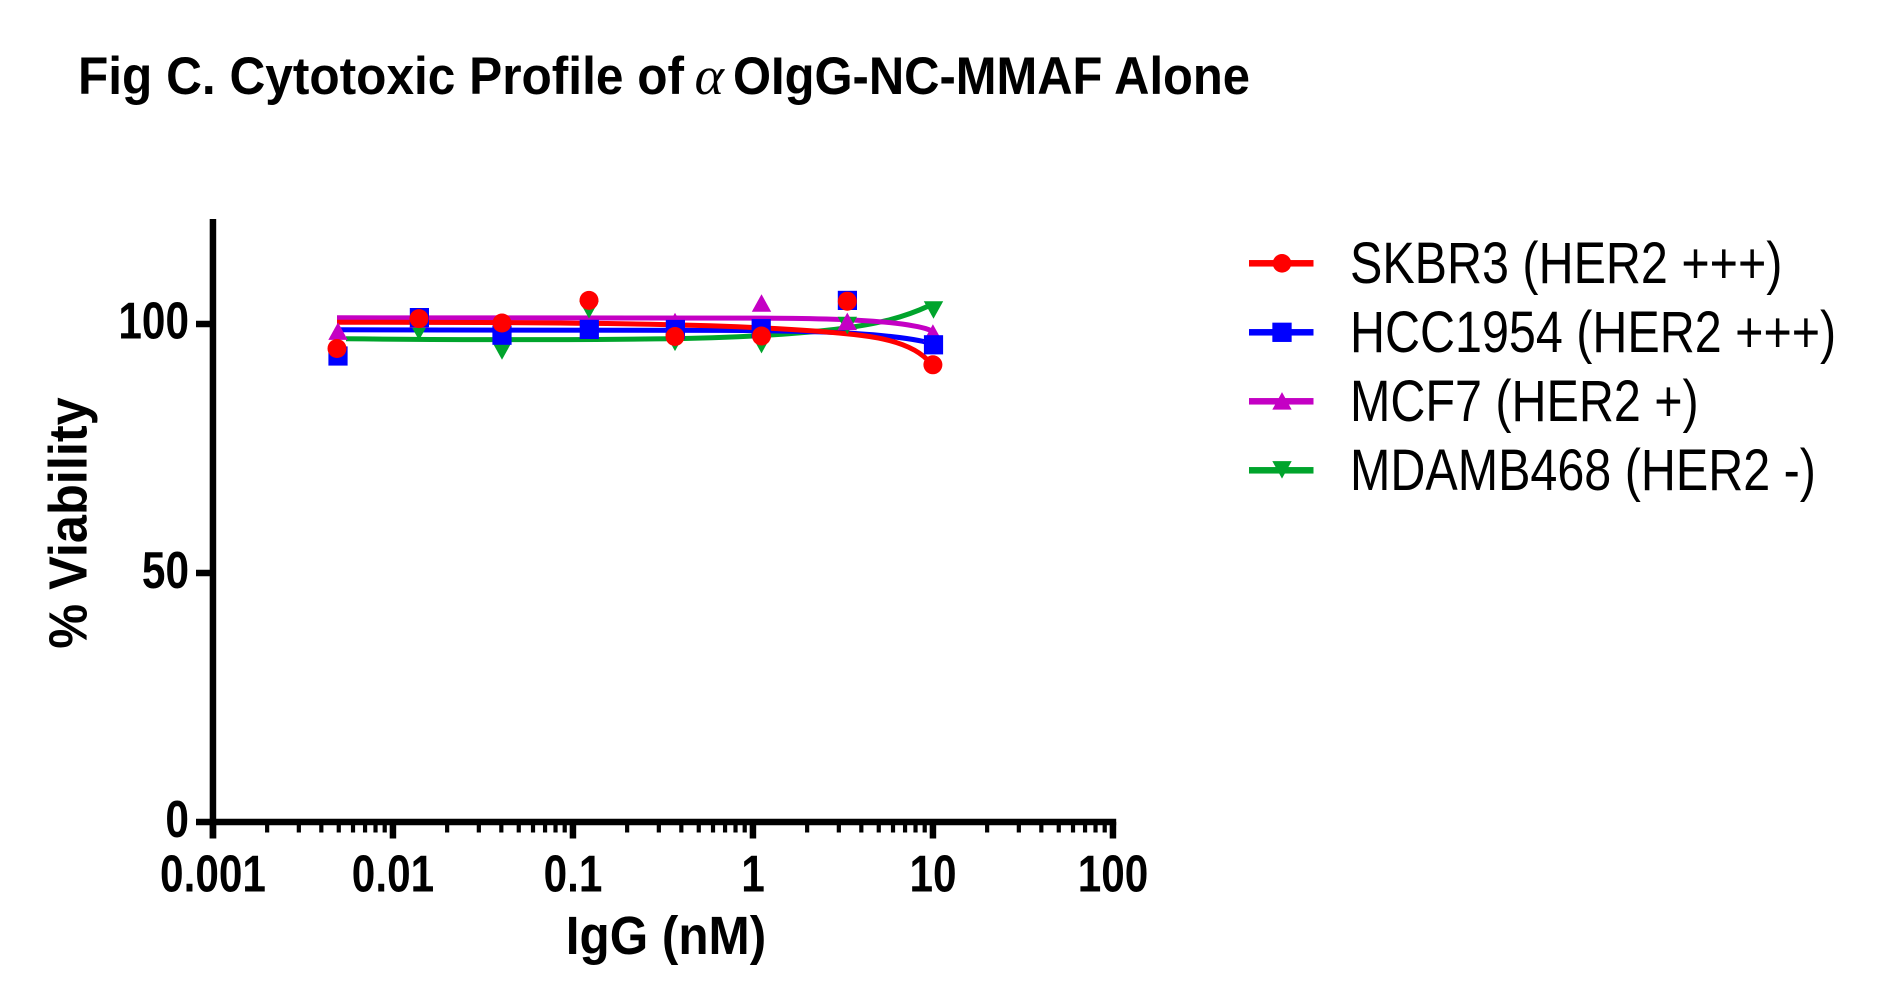  Describe the element at coordinates (991, 76) in the screenshot. I see `svg-text: OIgG-NC-MMAF Alone` at that location.